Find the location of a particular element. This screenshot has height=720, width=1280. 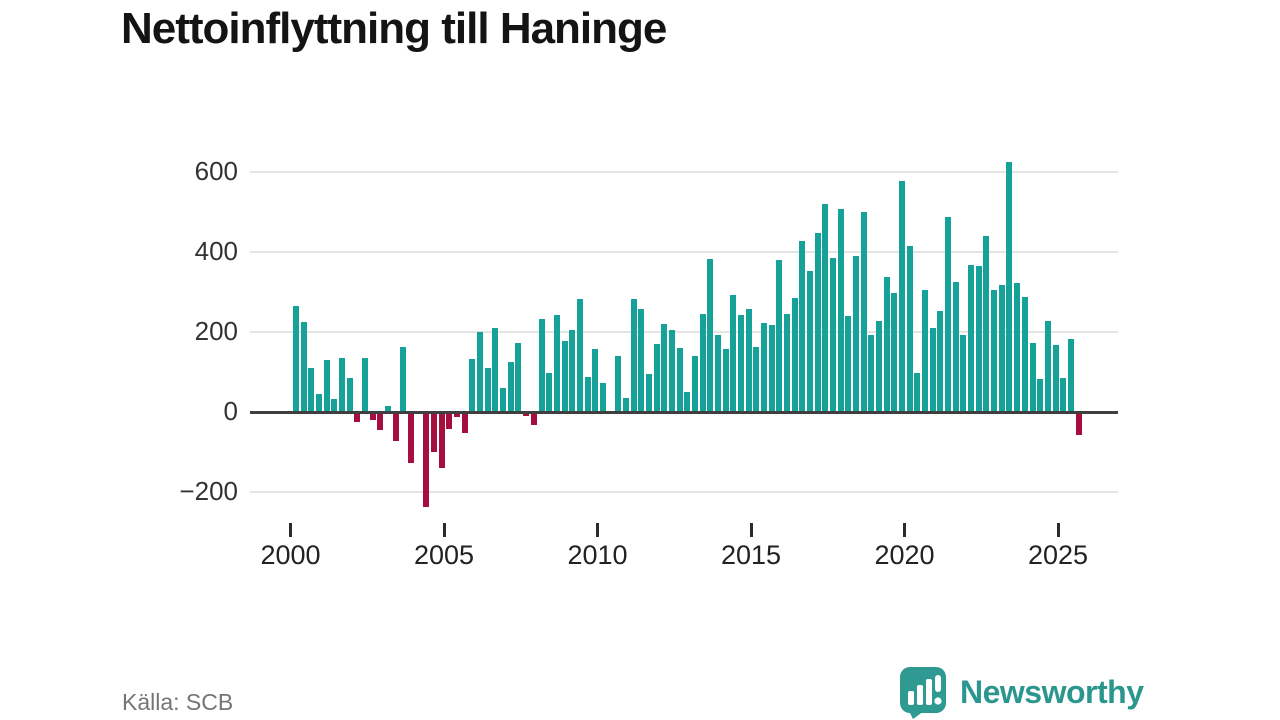

brand-logo: Newsworthy is located at coordinates (1021, 692).